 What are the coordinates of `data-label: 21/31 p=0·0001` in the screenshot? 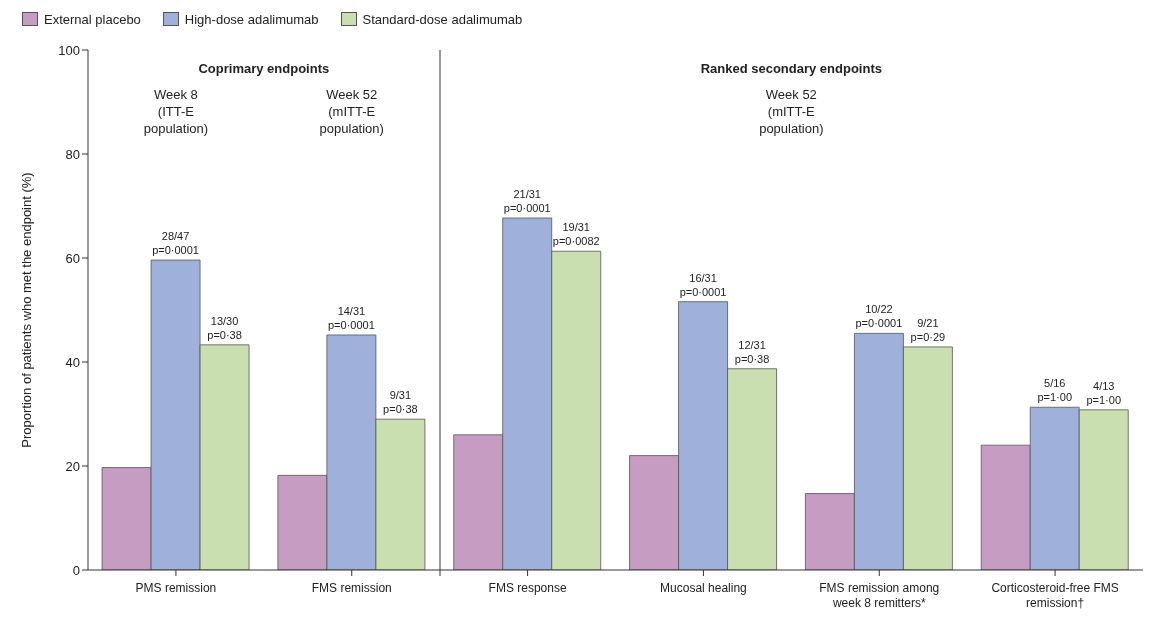 It's located at (527, 200).